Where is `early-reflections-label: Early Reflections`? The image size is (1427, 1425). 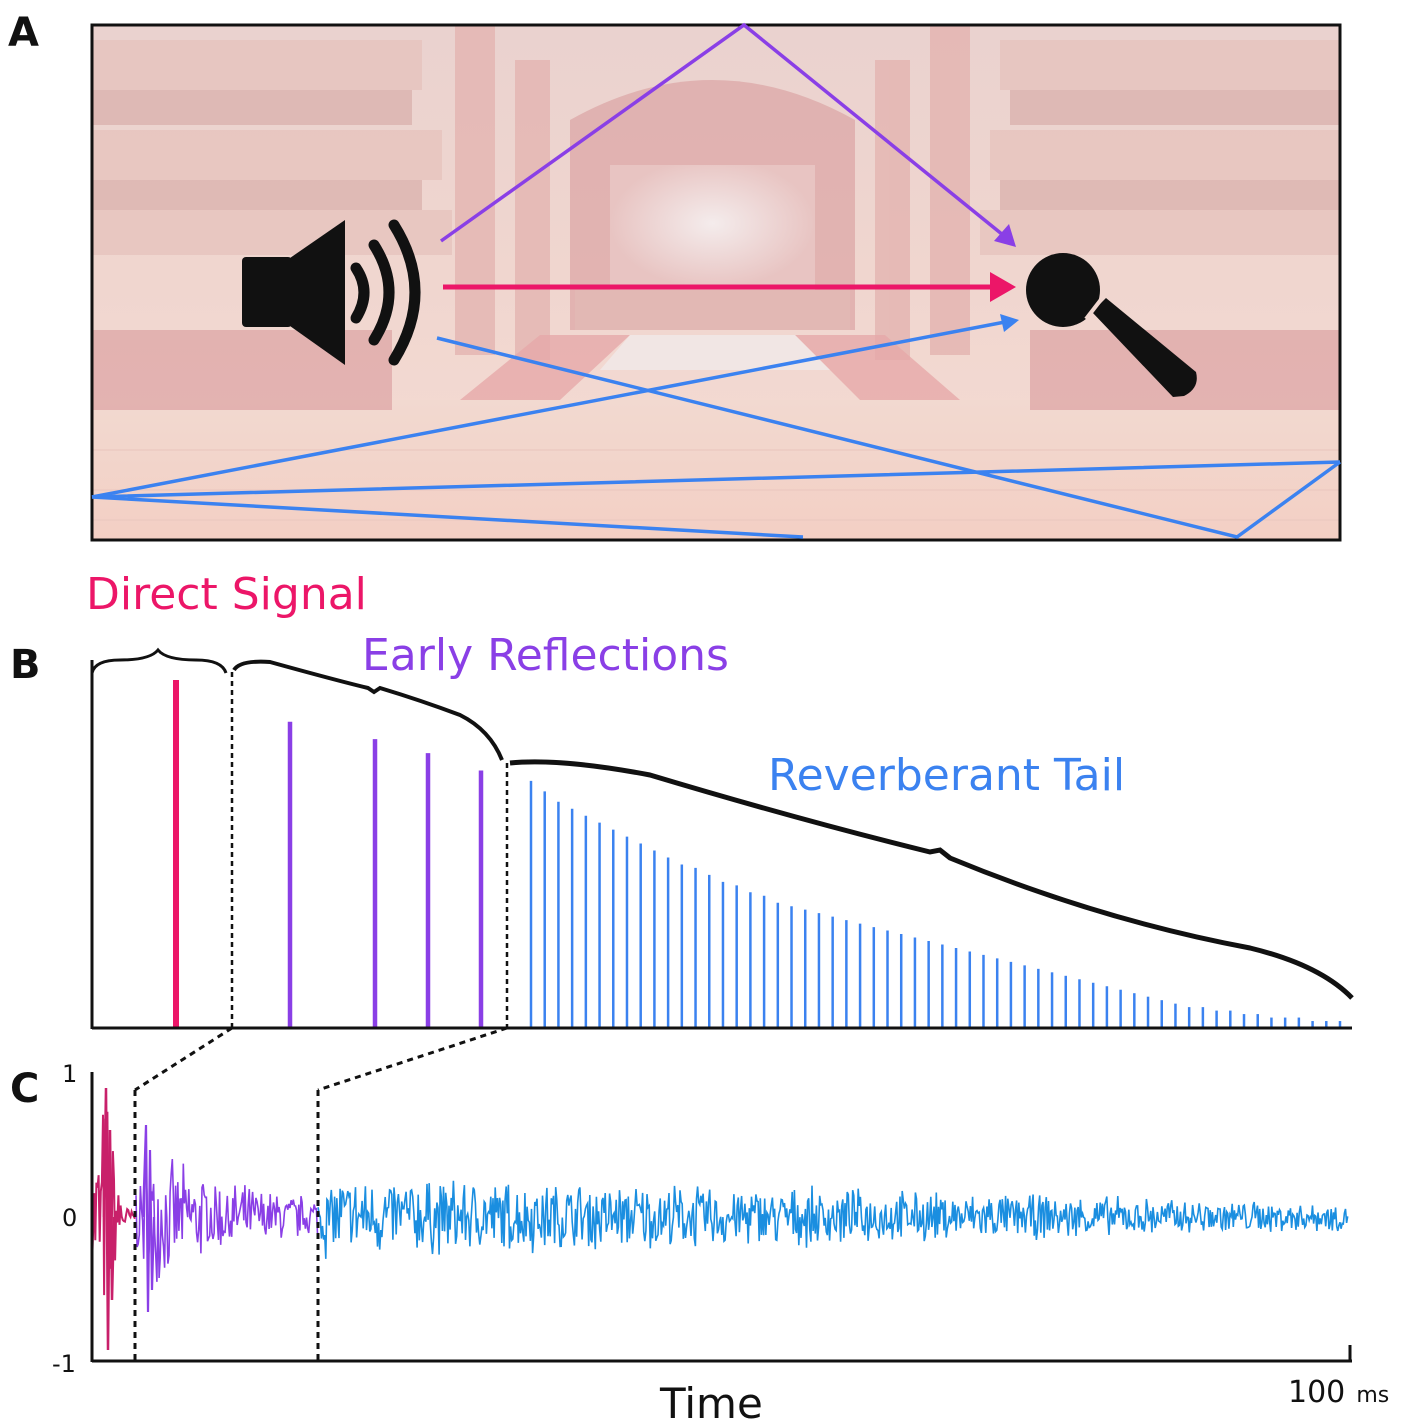
early-reflections-label: Early Reflections is located at coordinates (545, 655).